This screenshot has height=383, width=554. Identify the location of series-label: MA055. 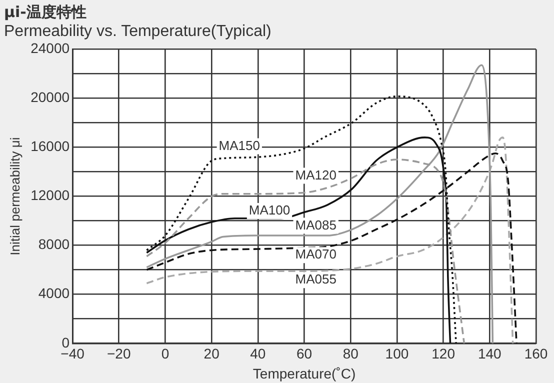
(315, 279).